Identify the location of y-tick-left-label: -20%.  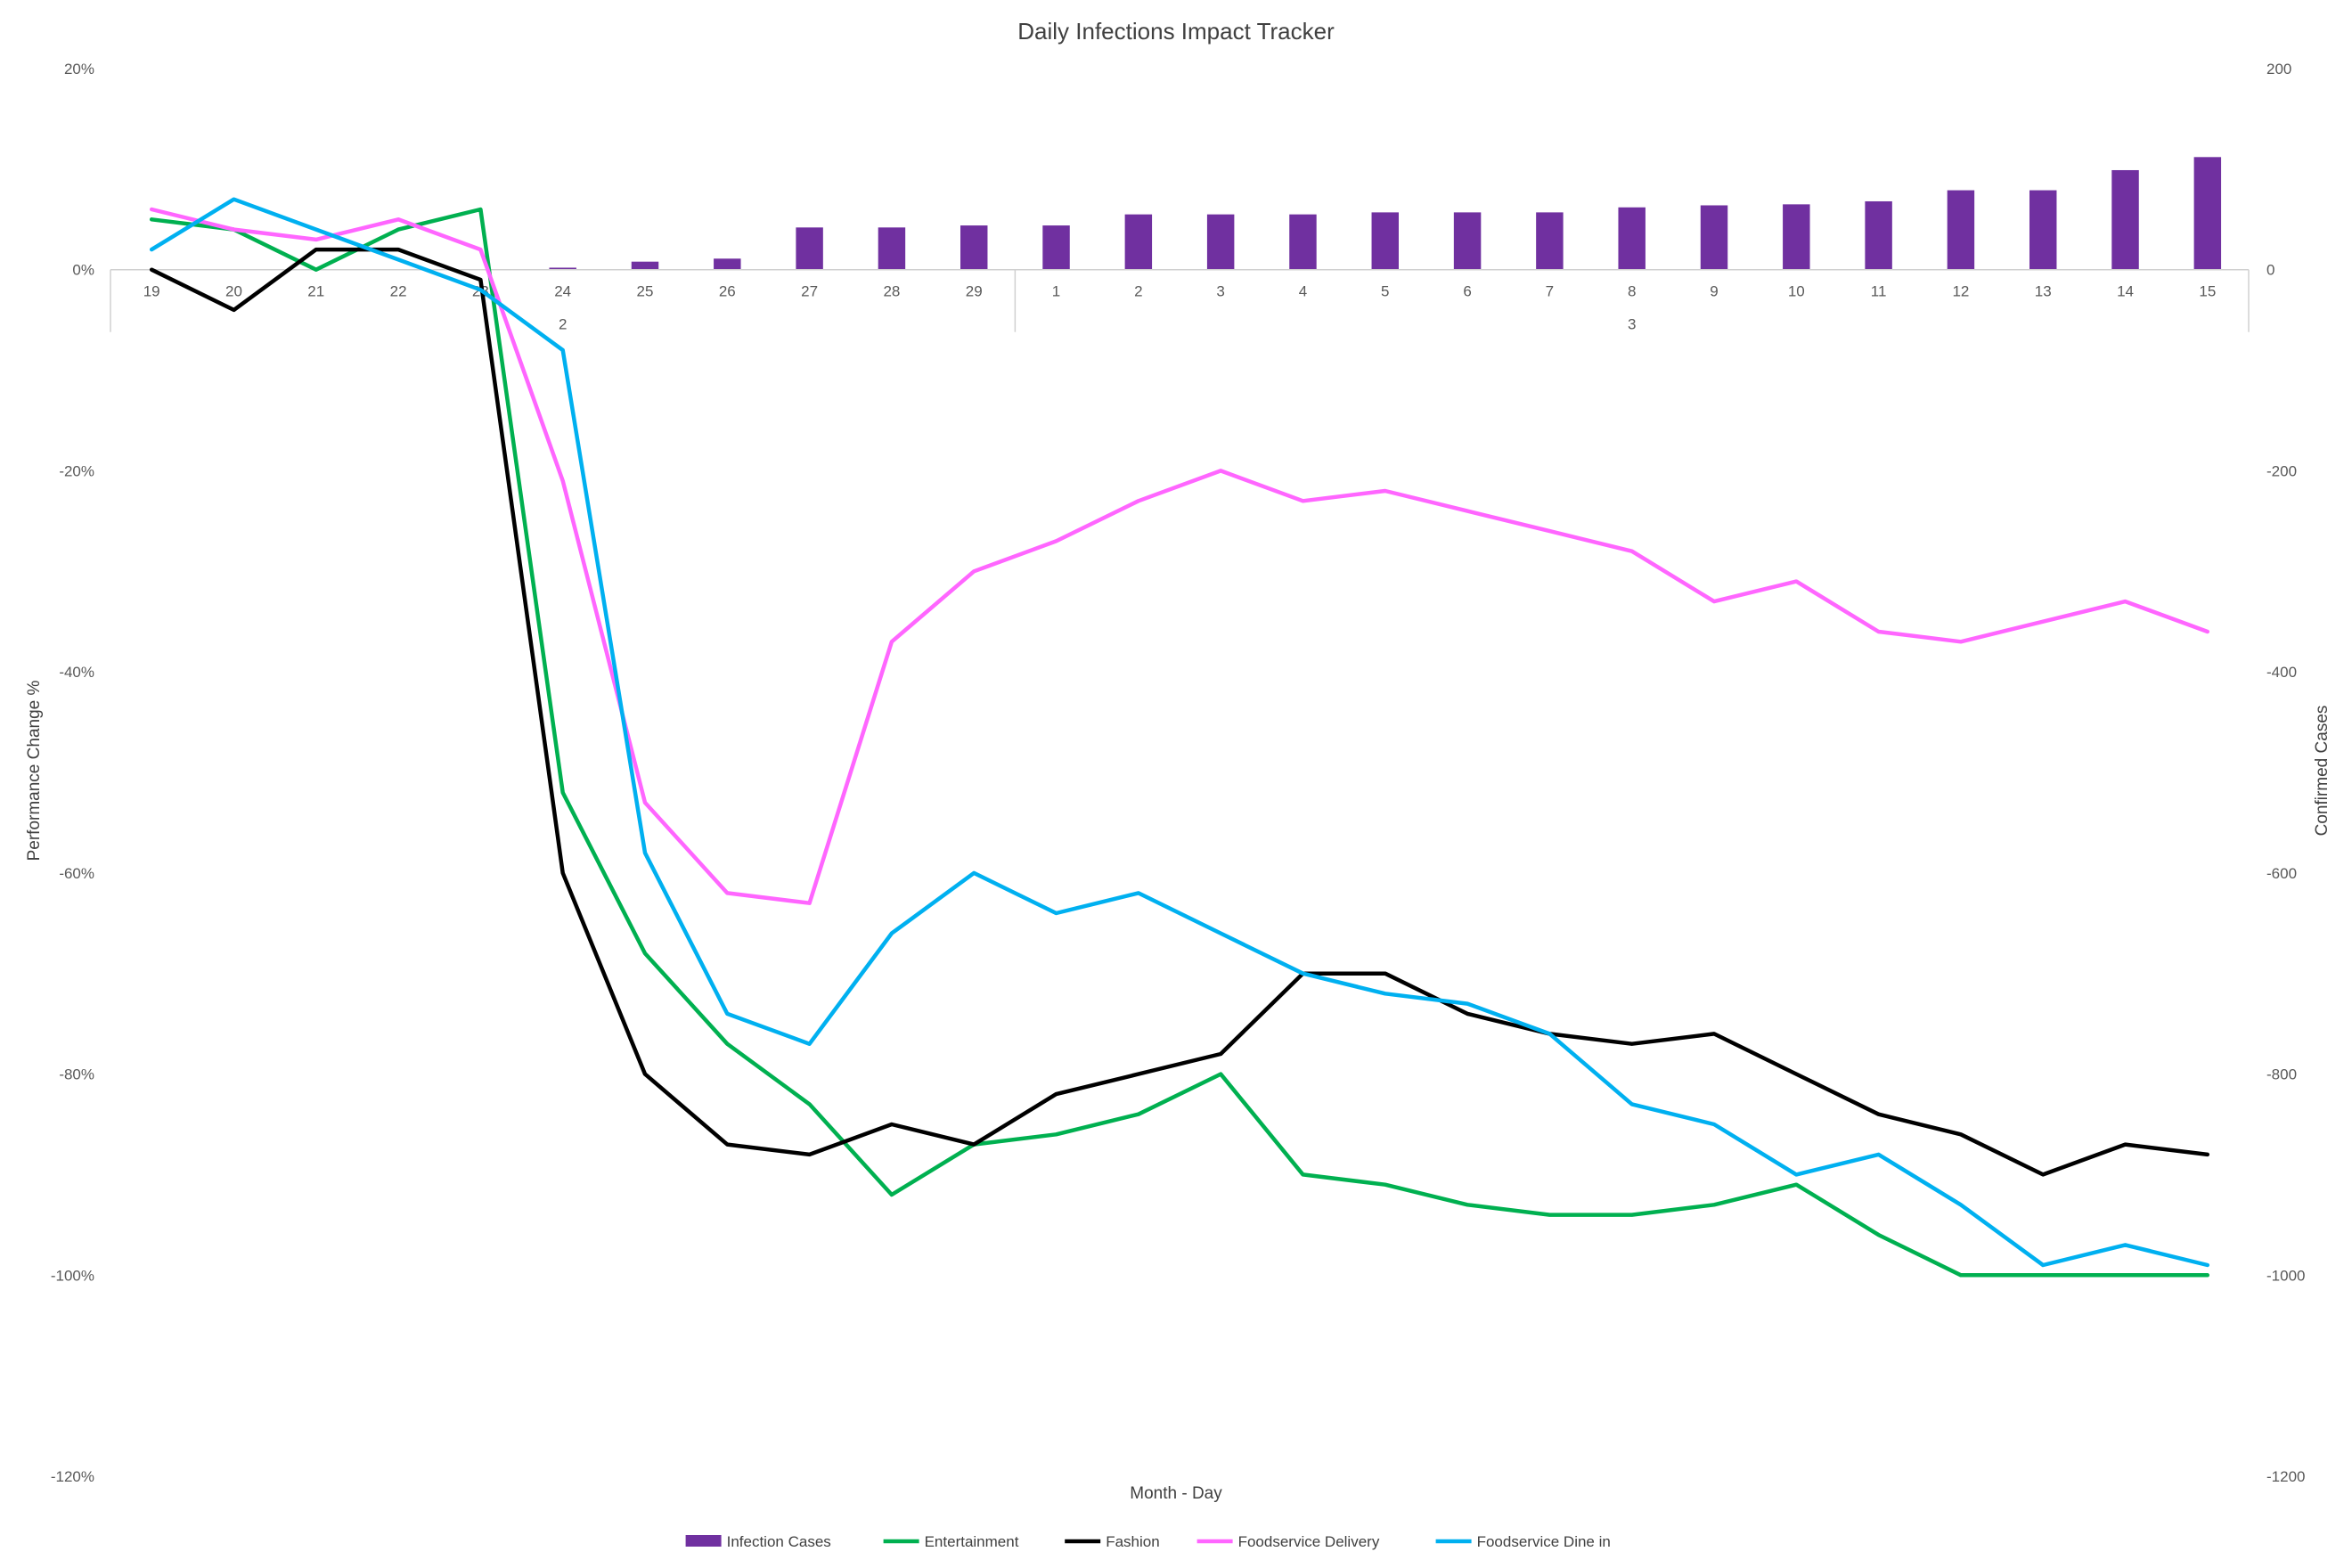
(76, 470).